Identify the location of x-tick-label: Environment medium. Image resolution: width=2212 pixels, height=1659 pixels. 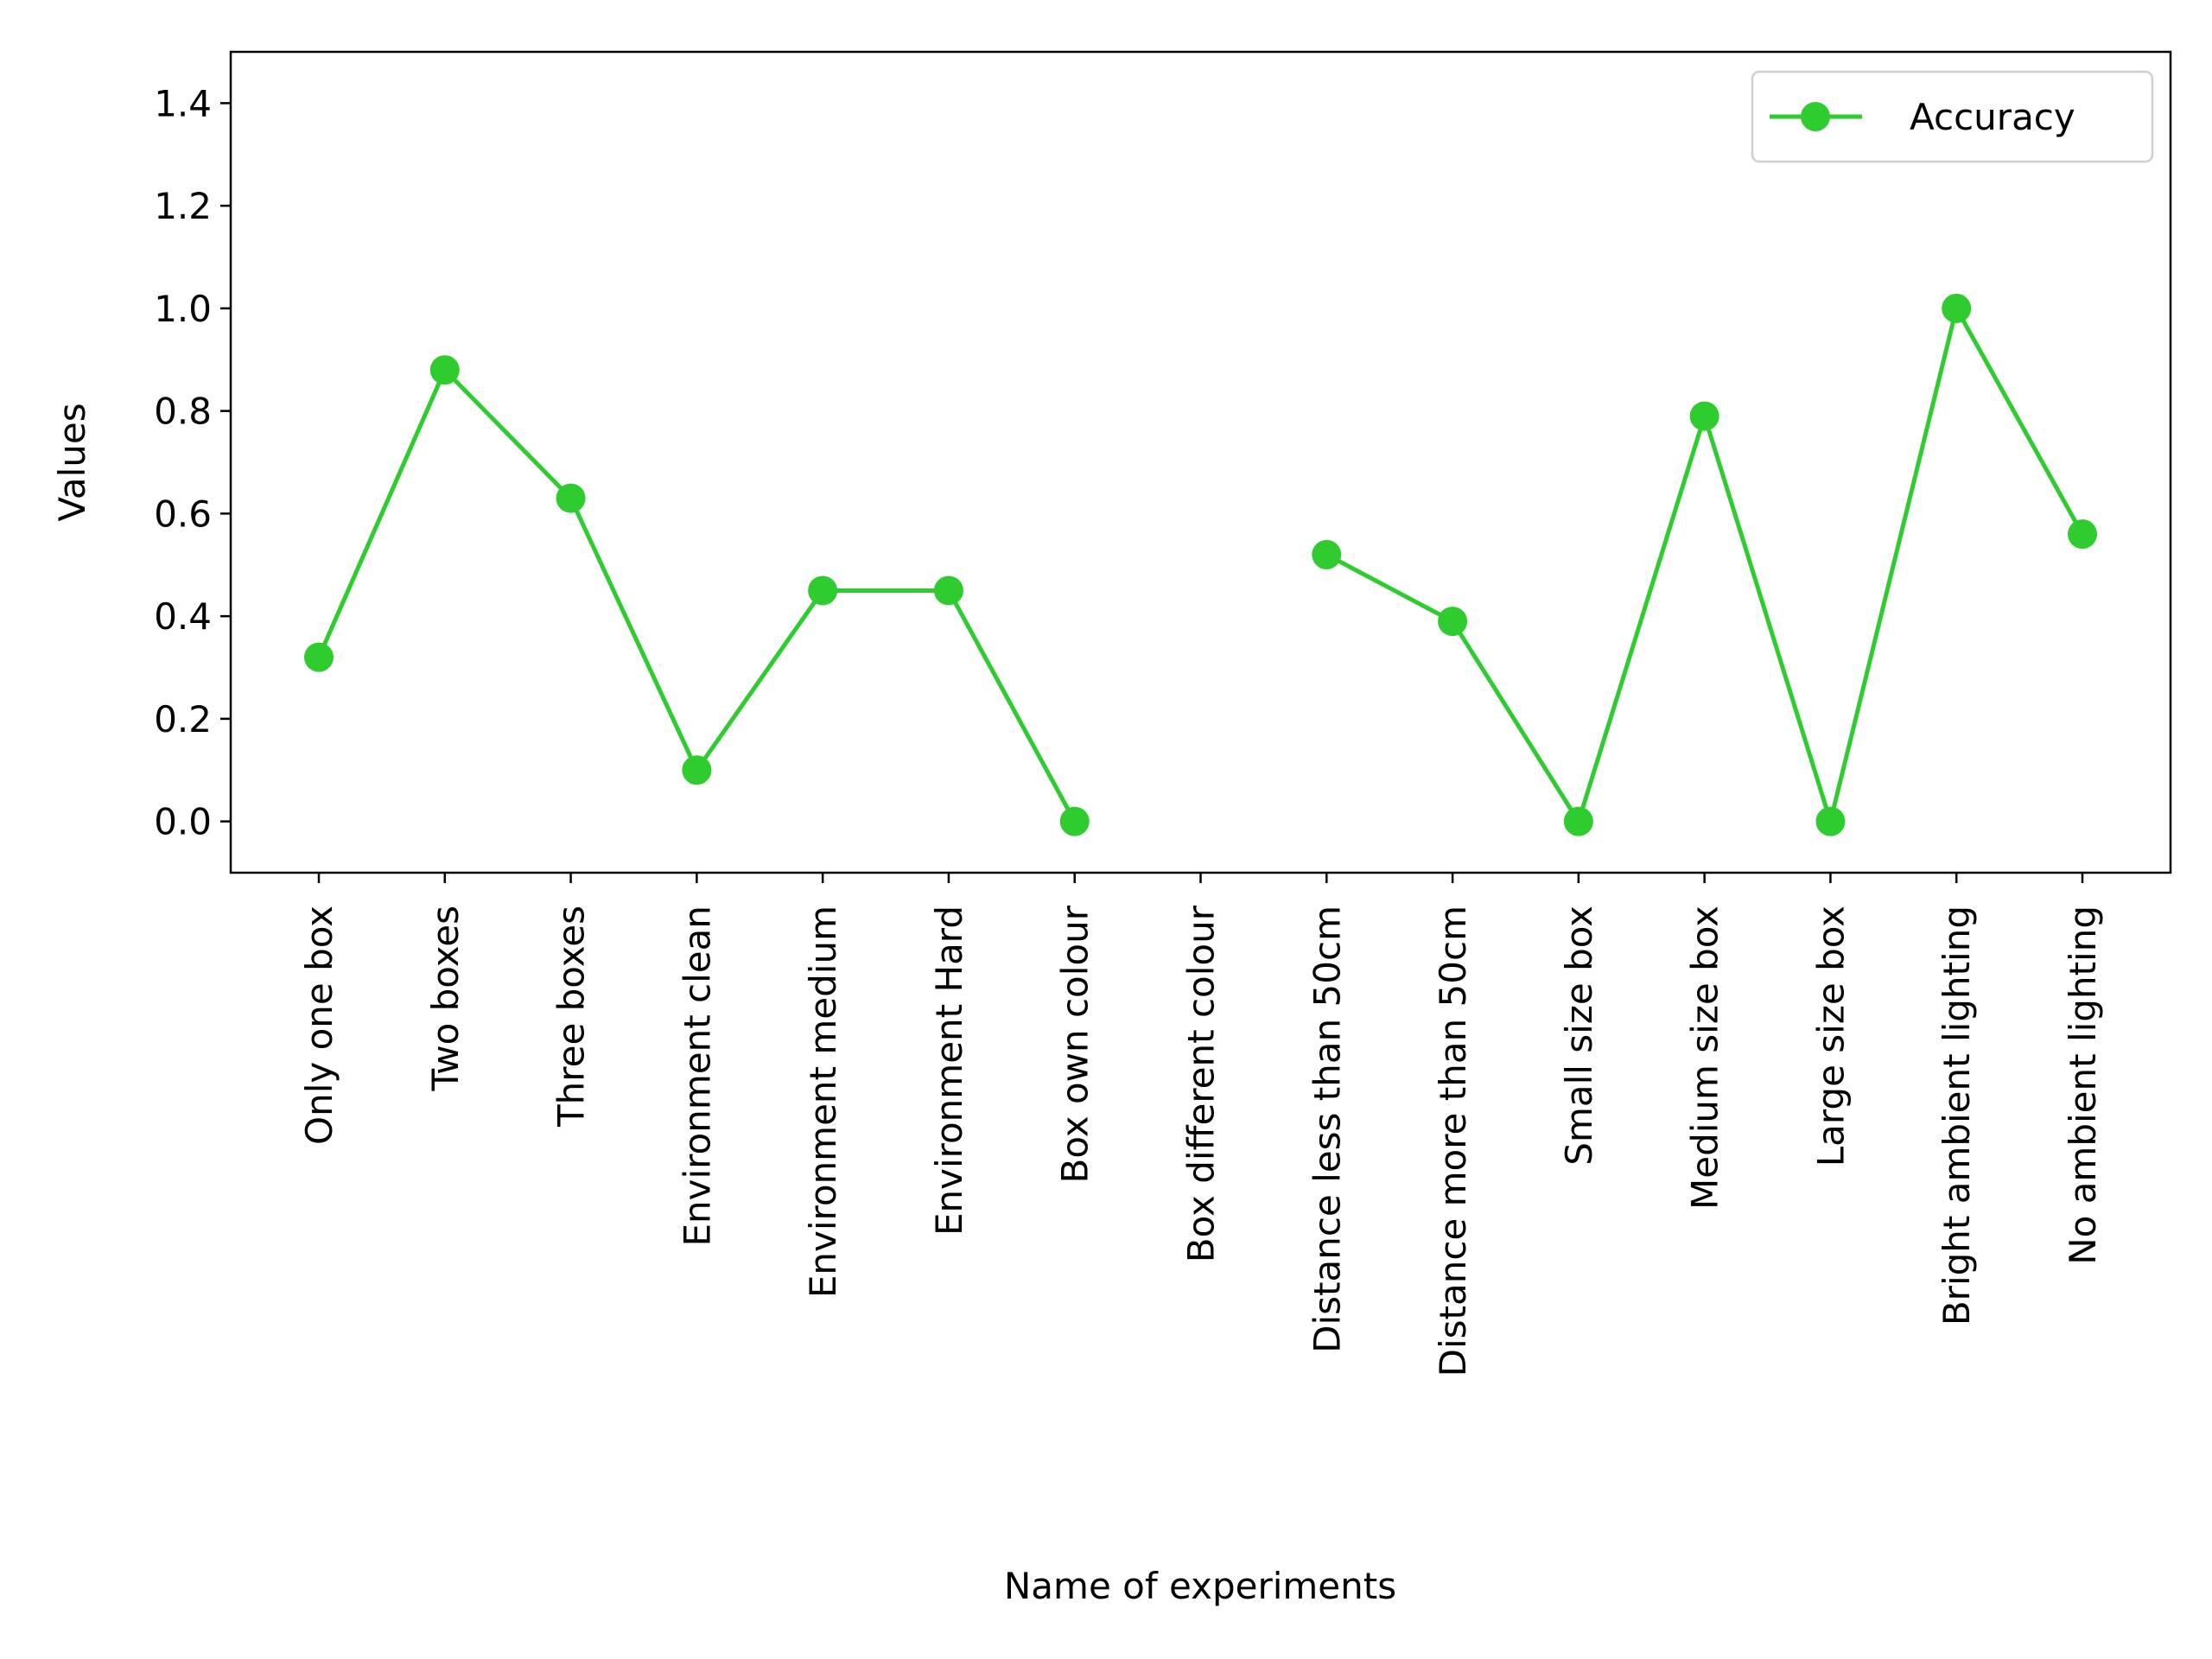
(823, 1102).